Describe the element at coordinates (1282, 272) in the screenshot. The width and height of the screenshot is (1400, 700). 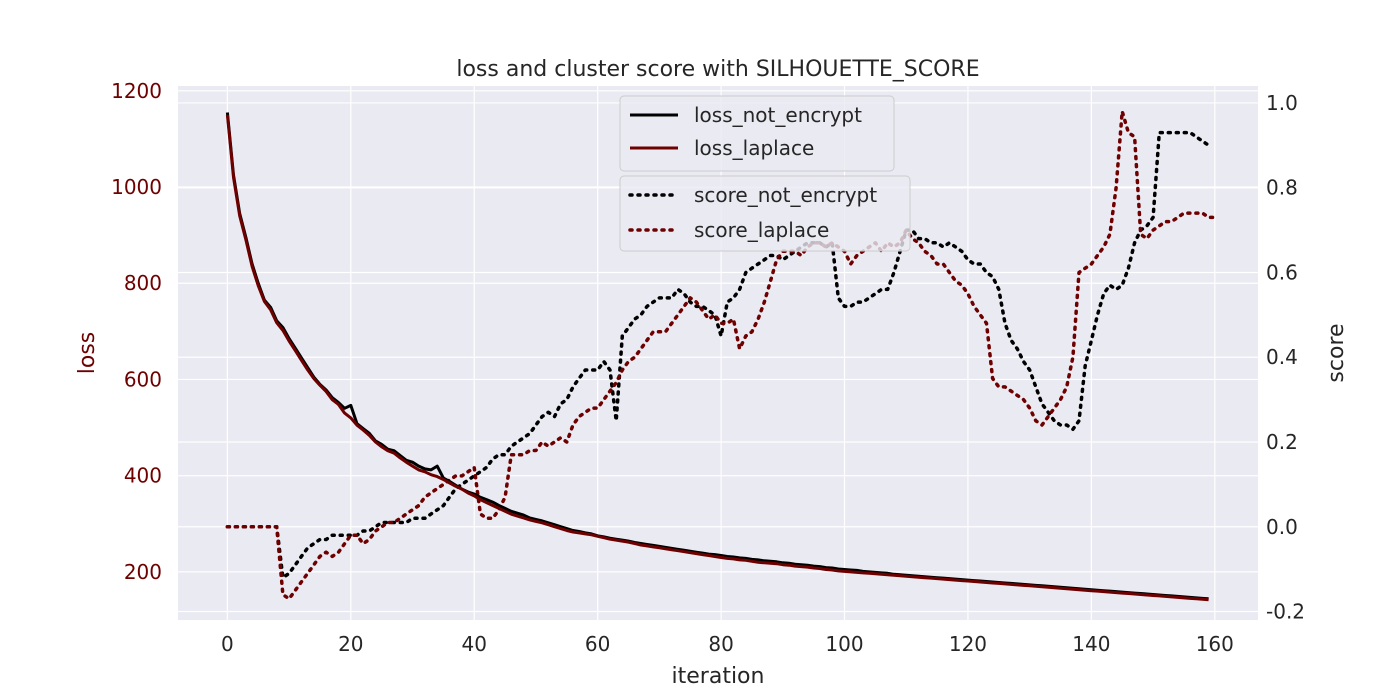
I see `right-y-tick-label: 0.6` at that location.